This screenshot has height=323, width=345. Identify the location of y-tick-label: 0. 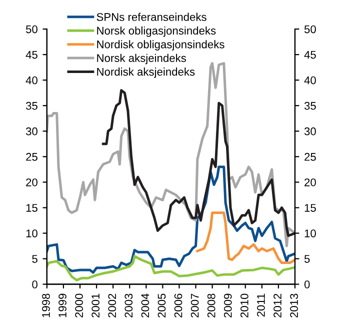
(35, 284).